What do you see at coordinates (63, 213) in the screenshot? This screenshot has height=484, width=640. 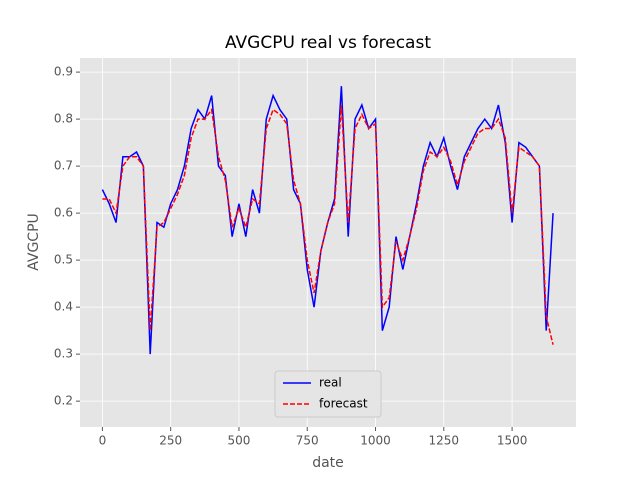 I see `y-tick-label: 0.6` at bounding box center [63, 213].